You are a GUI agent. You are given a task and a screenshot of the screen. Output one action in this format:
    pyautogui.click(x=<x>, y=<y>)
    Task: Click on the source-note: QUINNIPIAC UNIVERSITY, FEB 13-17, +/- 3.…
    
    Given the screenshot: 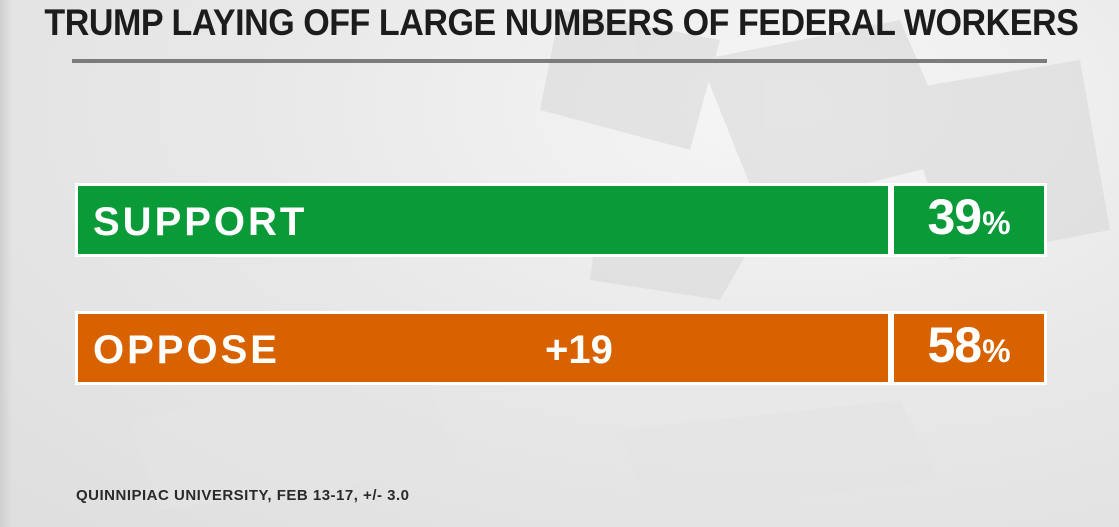 What is the action you would take?
    pyautogui.click(x=243, y=495)
    